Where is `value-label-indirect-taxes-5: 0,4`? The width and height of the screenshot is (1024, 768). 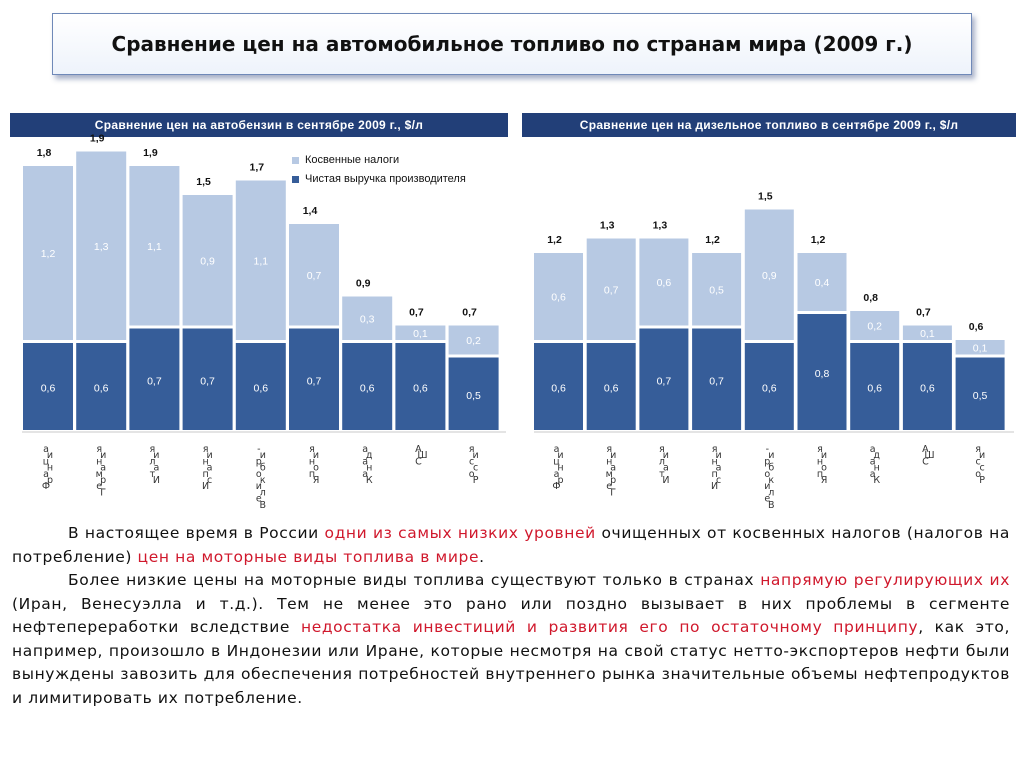 value-label-indirect-taxes-5: 0,4 is located at coordinates (822, 283).